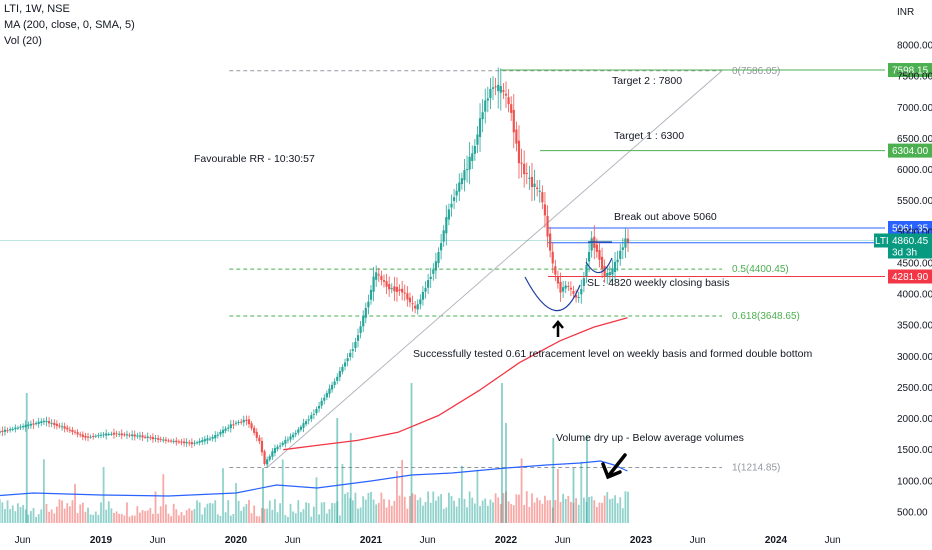  What do you see at coordinates (910, 241) in the screenshot?
I see `last-price-label: 4860.45` at bounding box center [910, 241].